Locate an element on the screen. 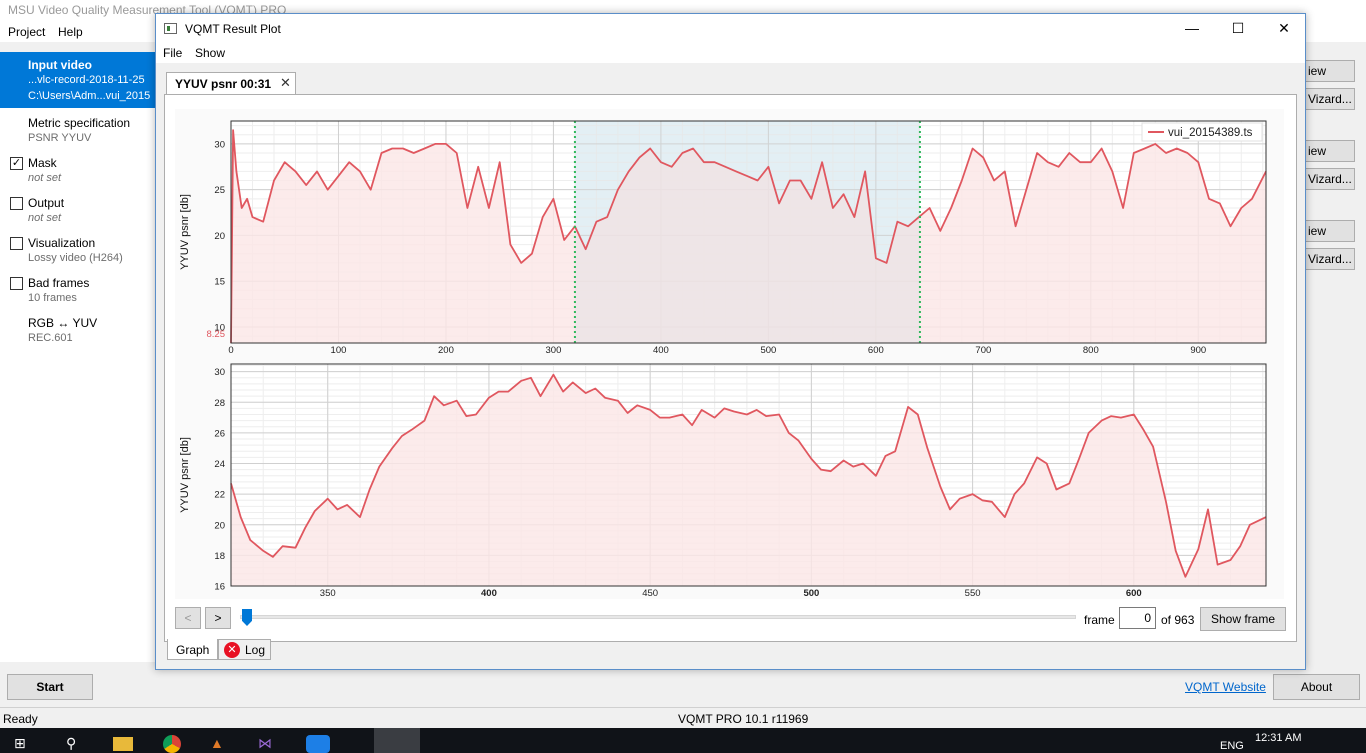 This screenshot has height=753, width=1366. legend-box is located at coordinates (1202, 132).